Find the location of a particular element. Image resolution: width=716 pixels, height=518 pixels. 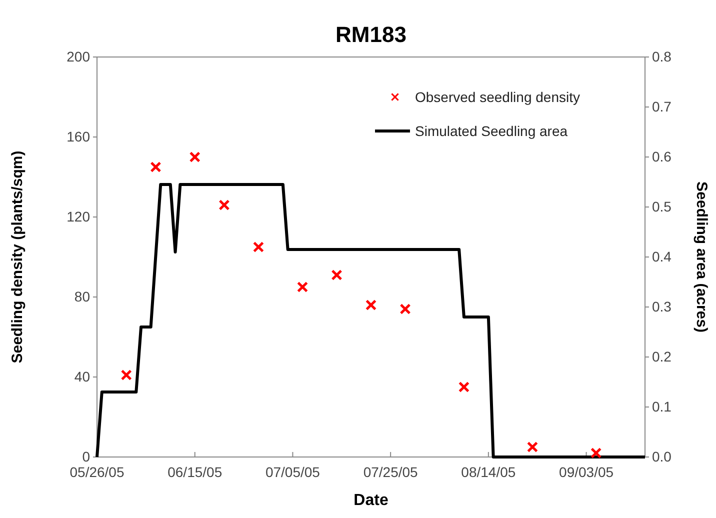

y2-tick-label: 0.5 is located at coordinates (662, 206).